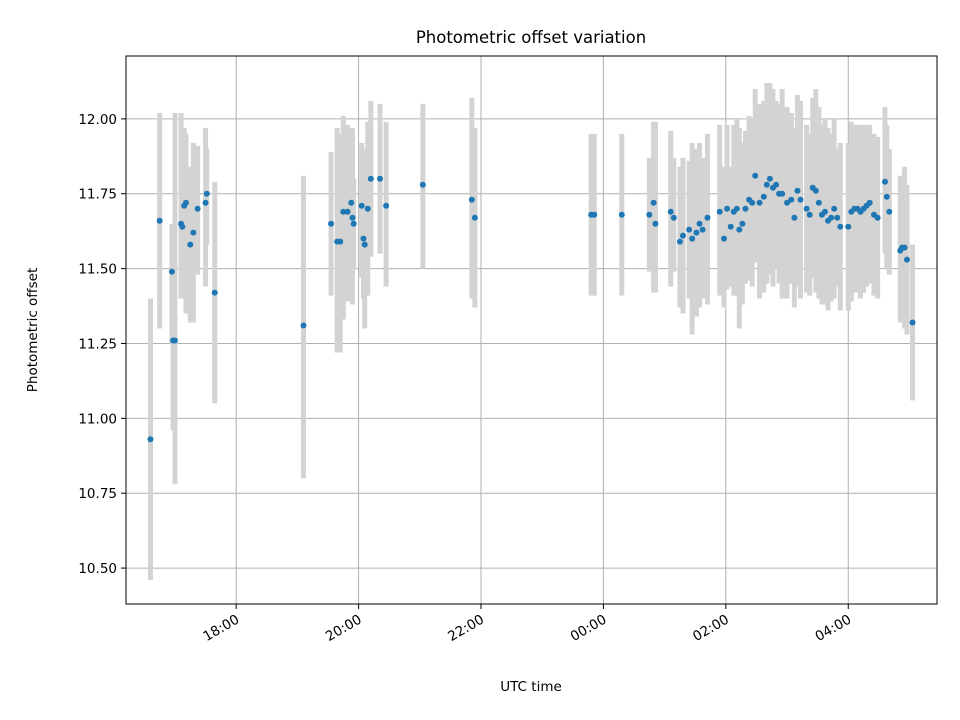  Describe the element at coordinates (531, 37) in the screenshot. I see `chart-title: Photometric offset variation` at that location.